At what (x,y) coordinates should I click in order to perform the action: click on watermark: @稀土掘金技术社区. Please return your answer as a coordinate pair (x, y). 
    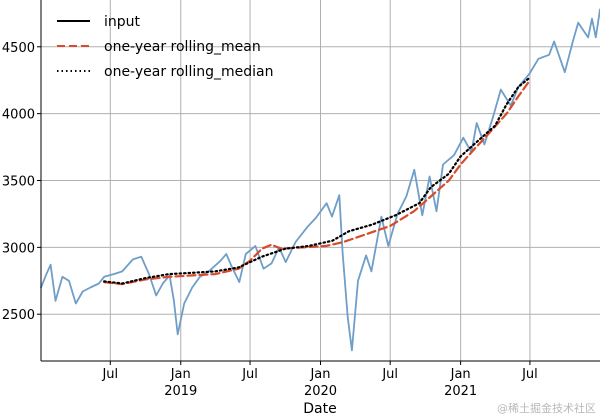
    Looking at the image, I should click on (546, 408).